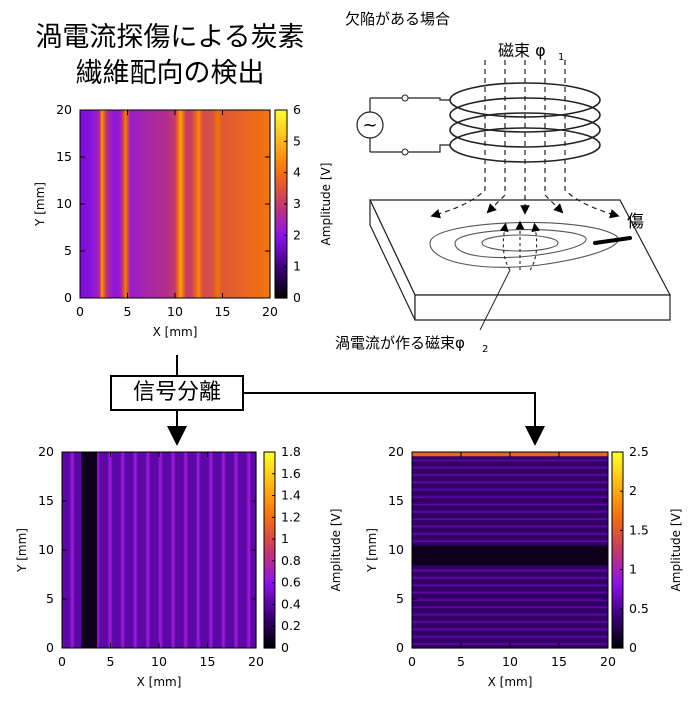  I want to click on colorbar-tick-label: 2, so click(633, 490).